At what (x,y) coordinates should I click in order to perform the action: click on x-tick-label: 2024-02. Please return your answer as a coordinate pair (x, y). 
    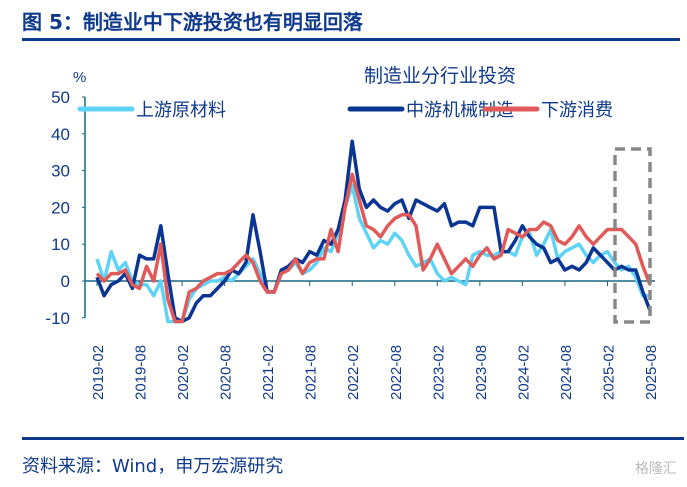
    Looking at the image, I should click on (523, 372).